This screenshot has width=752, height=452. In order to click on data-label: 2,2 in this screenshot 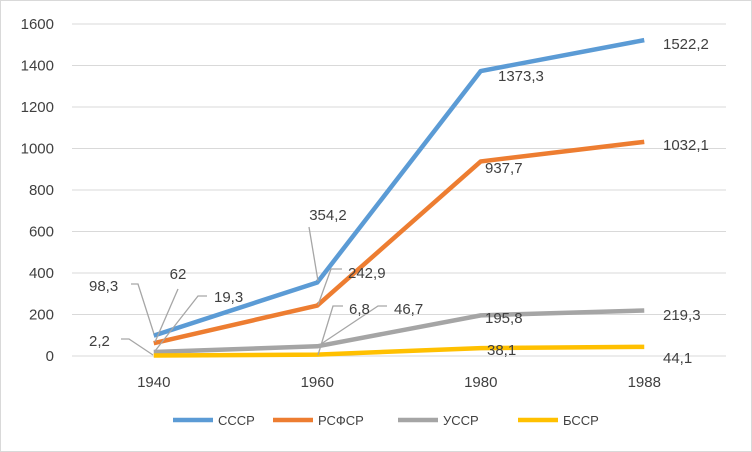, I will do `click(99, 341)`.